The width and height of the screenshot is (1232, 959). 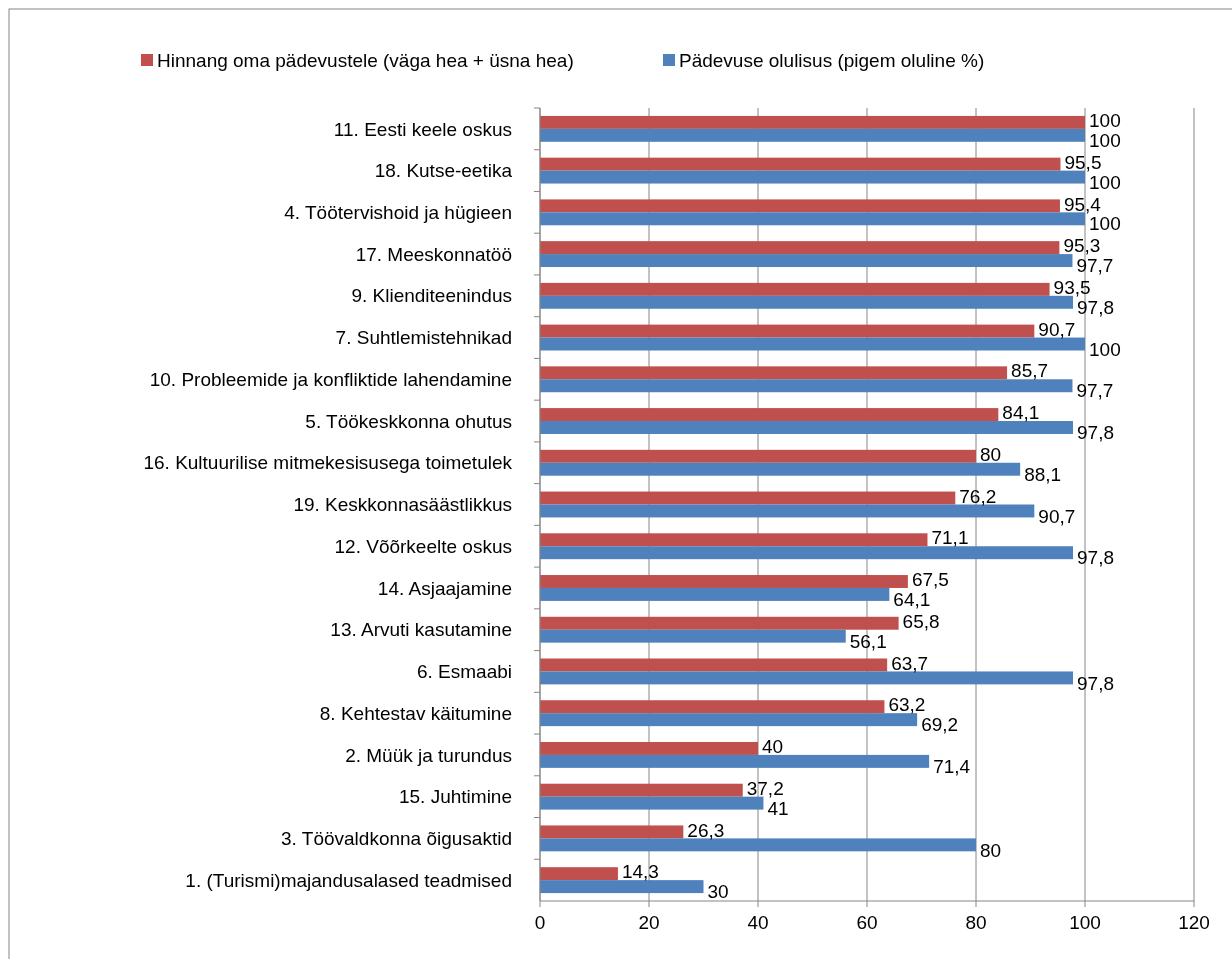 What do you see at coordinates (910, 663) in the screenshot?
I see `data-label: 63,7` at bounding box center [910, 663].